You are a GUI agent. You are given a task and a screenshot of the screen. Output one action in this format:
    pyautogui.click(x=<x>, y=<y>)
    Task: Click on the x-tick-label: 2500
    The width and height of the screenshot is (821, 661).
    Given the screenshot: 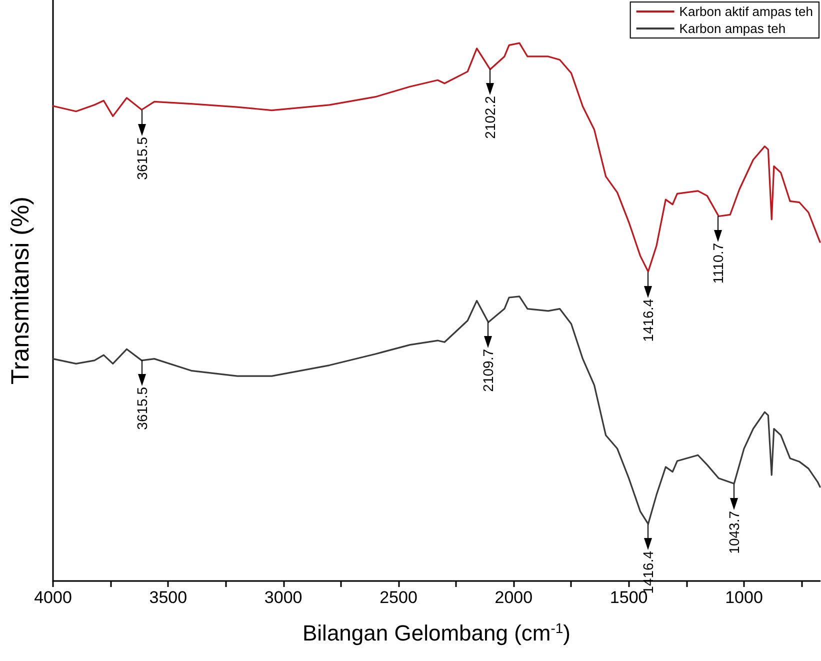 What is the action you would take?
    pyautogui.click(x=399, y=597)
    